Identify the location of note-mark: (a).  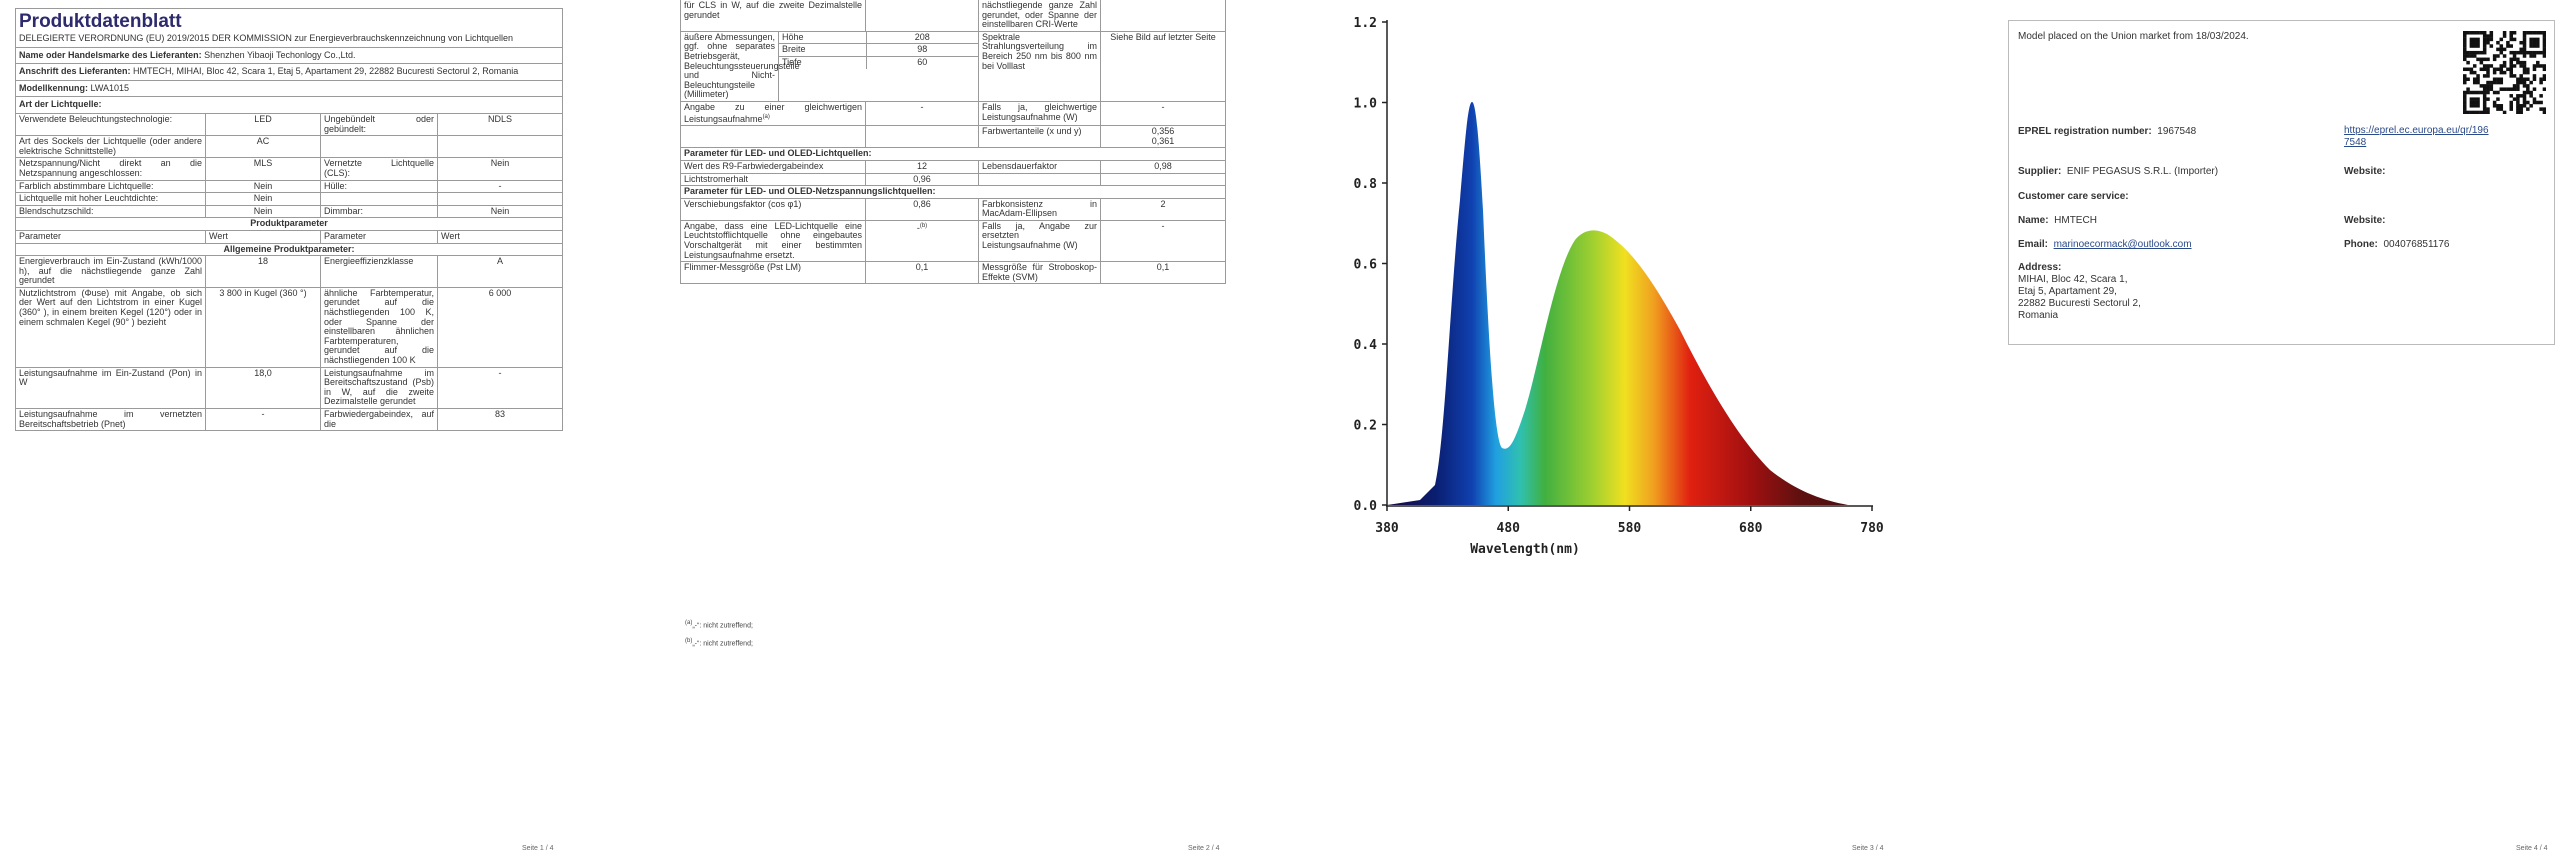
(766, 116).